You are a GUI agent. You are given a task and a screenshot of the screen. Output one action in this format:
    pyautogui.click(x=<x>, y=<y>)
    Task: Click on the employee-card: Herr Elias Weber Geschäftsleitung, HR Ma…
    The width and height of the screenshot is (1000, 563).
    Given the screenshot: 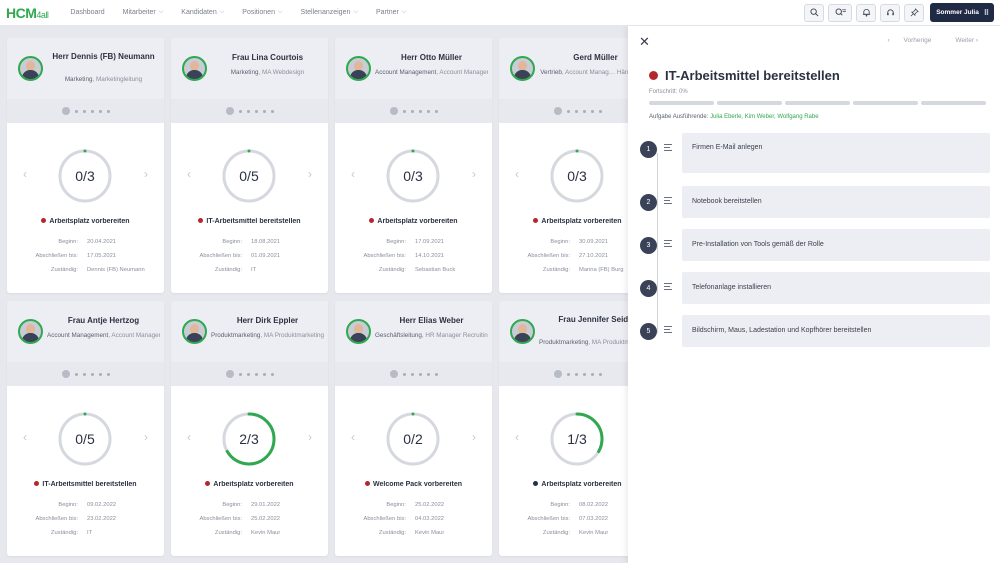 What is the action you would take?
    pyautogui.click(x=413, y=428)
    